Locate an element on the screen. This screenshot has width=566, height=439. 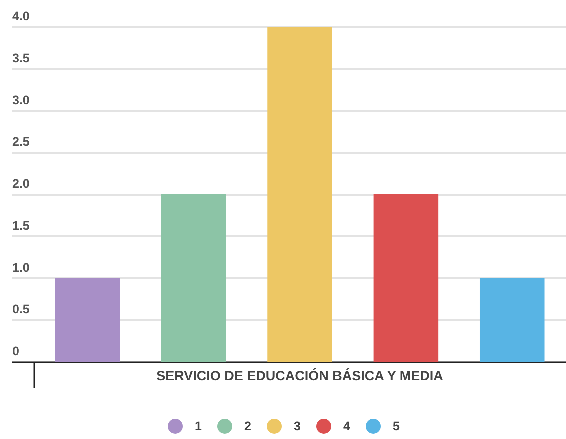
y-tick-label: 0 is located at coordinates (16, 351).